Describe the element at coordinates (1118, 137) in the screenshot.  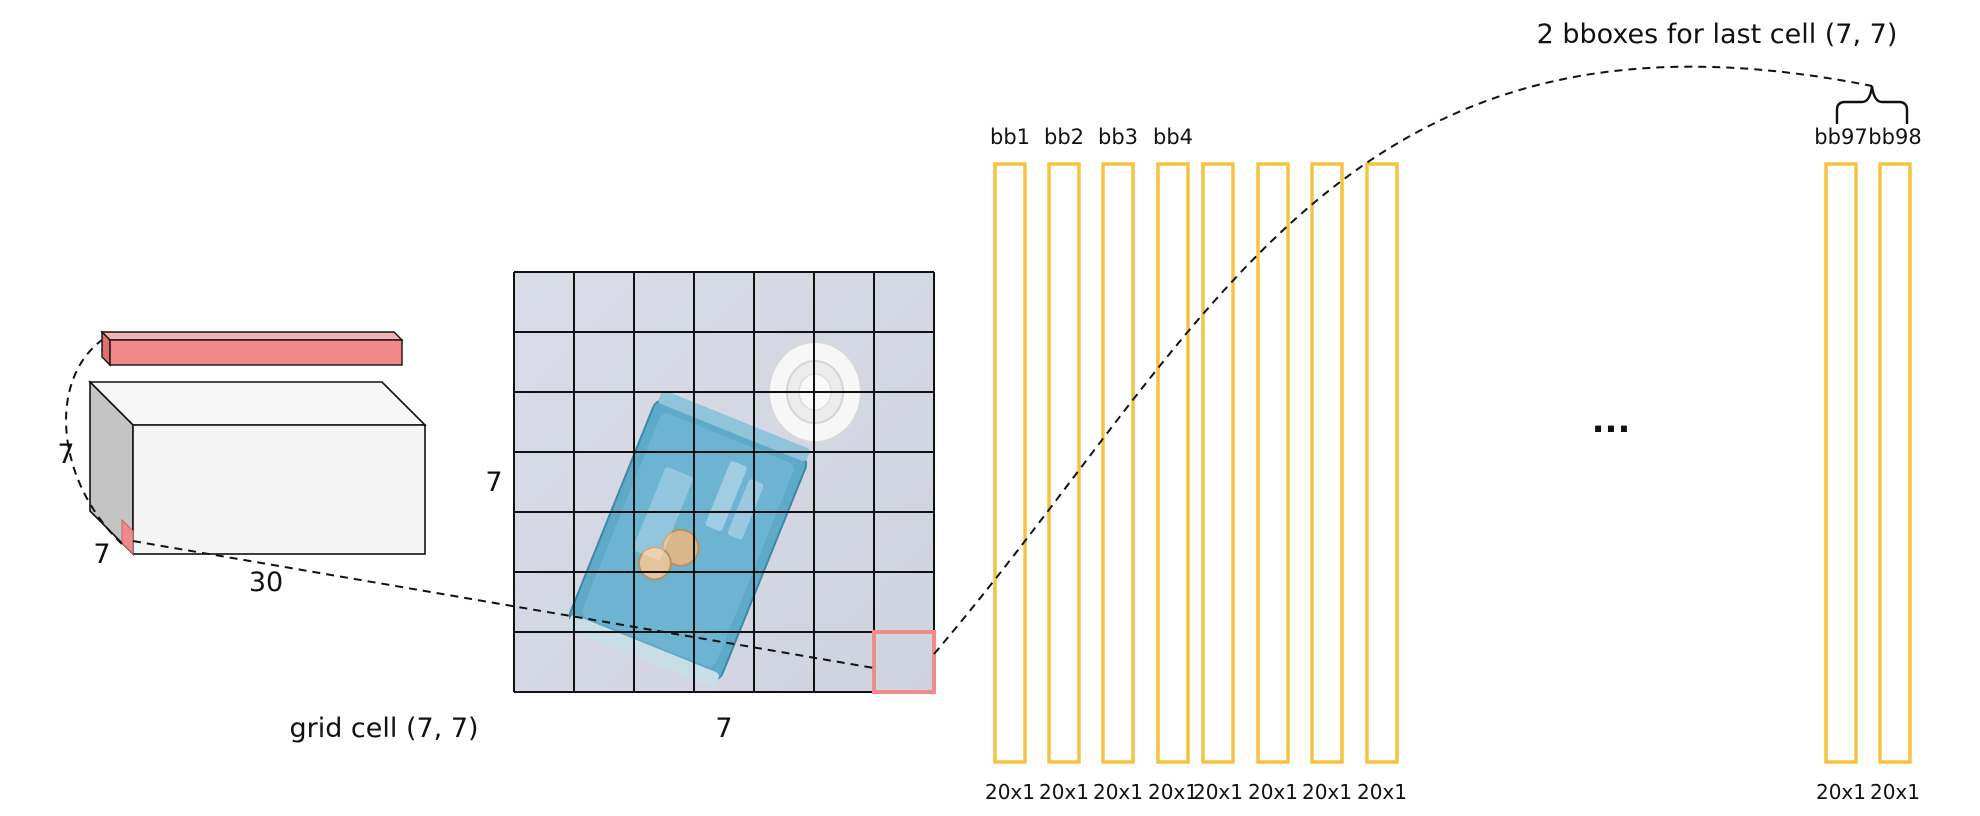
I see `bbox-name-label: bb3` at that location.